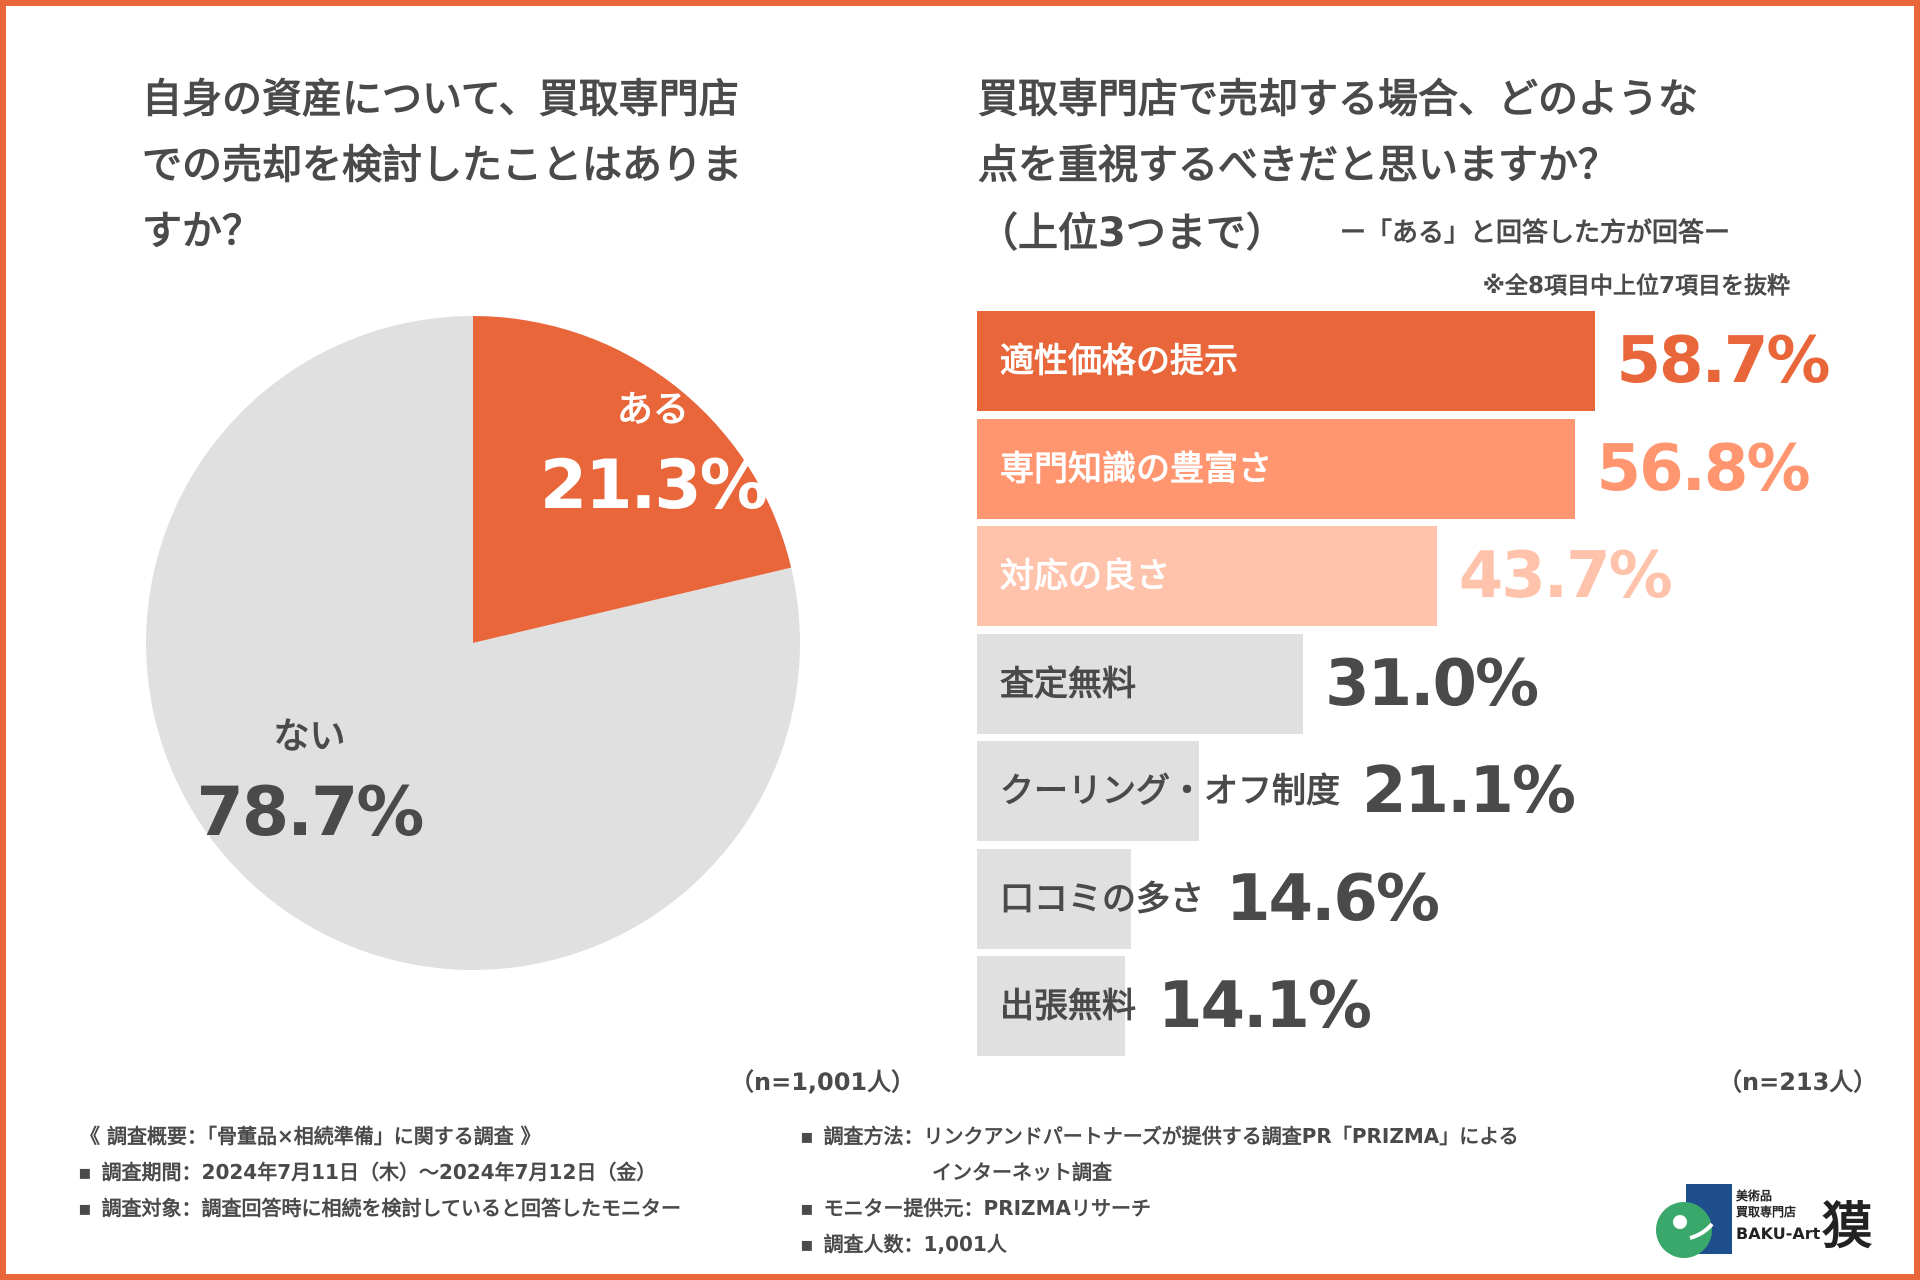 Image resolution: width=1920 pixels, height=1280 pixels. Describe the element at coordinates (1022, 1172) in the screenshot. I see `survey-method-continued: インターネット調査` at that location.